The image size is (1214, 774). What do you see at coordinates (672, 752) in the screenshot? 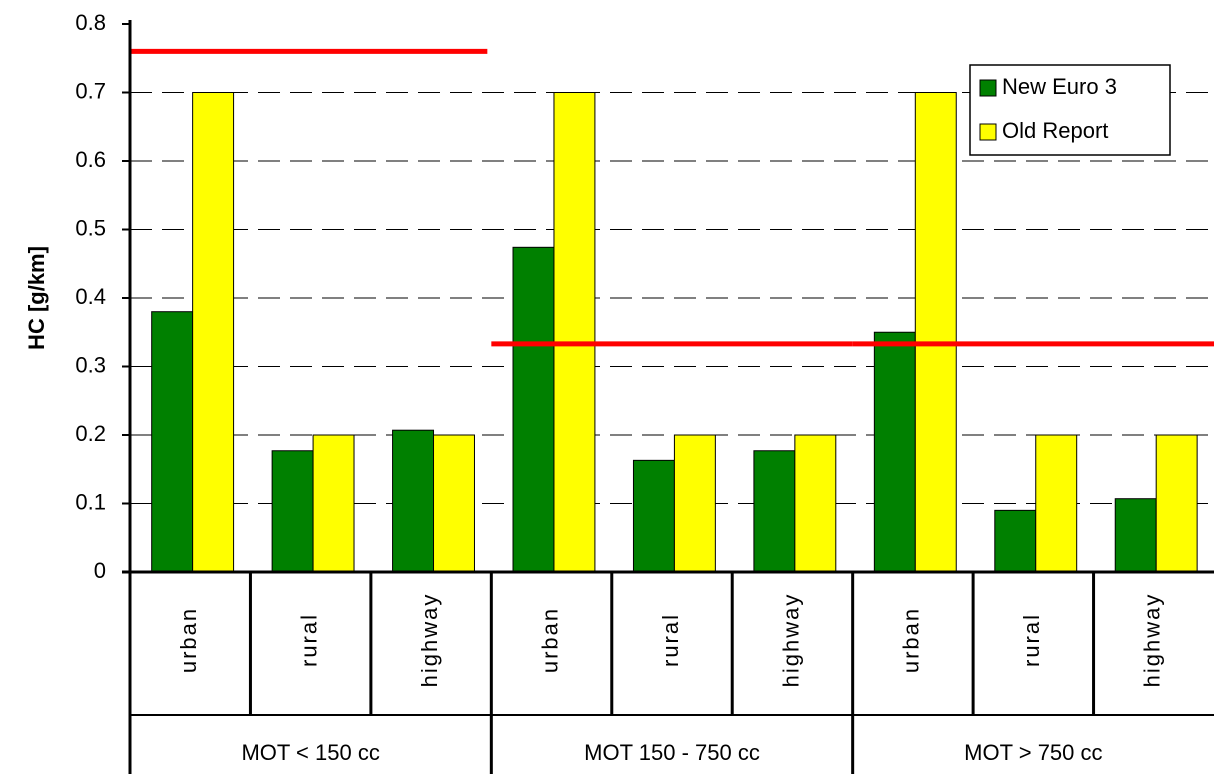
I see `group-label: MOT 150 - 750 cc` at bounding box center [672, 752].